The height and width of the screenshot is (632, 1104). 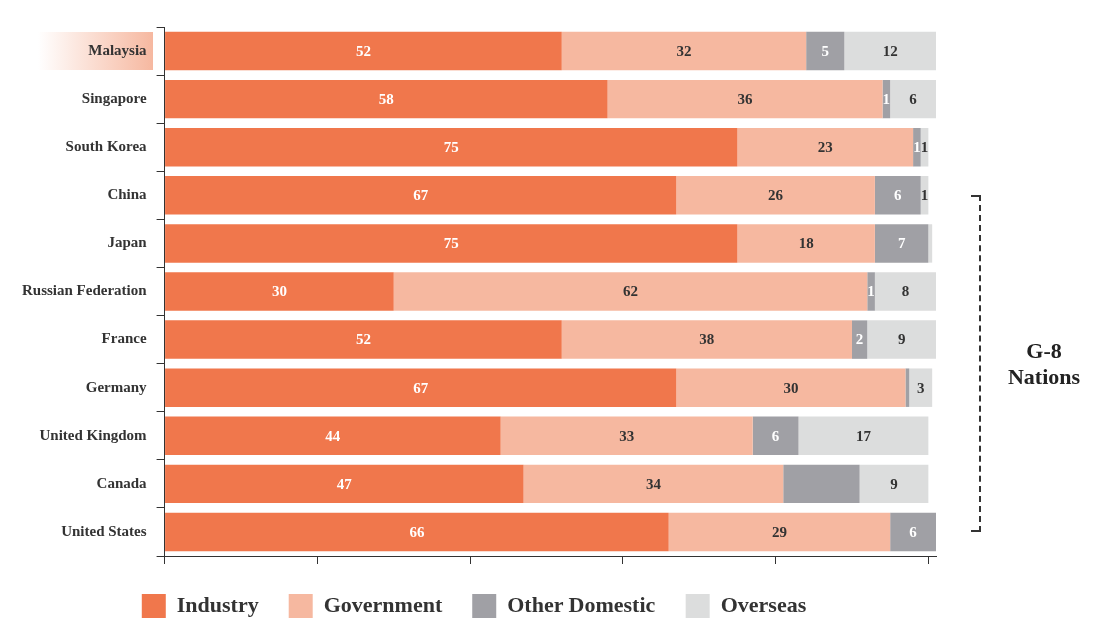 I want to click on y-tick-label: United States, so click(x=104, y=530).